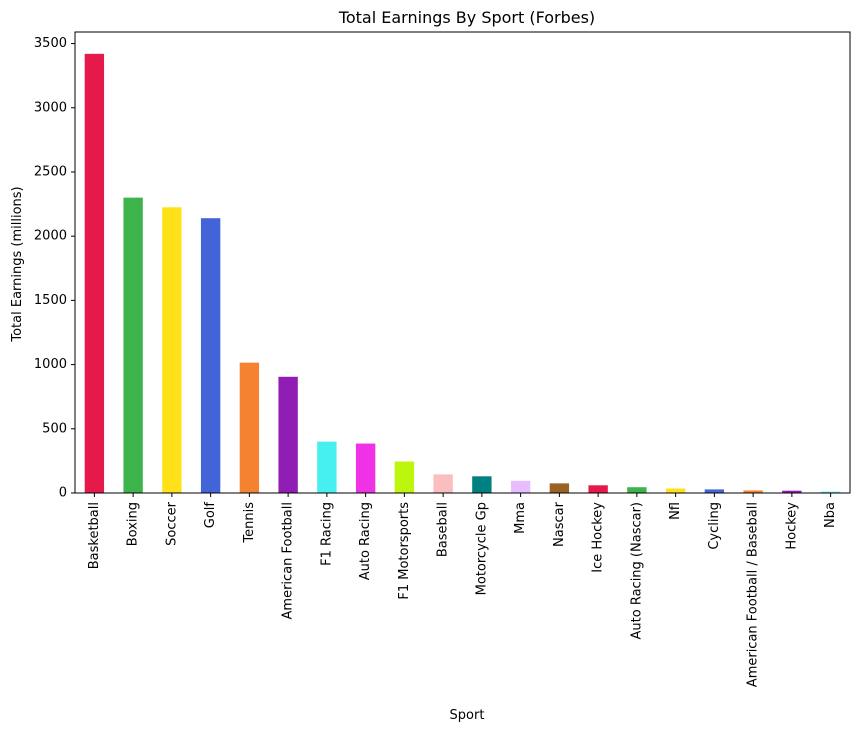 This screenshot has height=731, width=859. Describe the element at coordinates (753, 594) in the screenshot. I see `x-tick-label: American Football / Baseball` at that location.